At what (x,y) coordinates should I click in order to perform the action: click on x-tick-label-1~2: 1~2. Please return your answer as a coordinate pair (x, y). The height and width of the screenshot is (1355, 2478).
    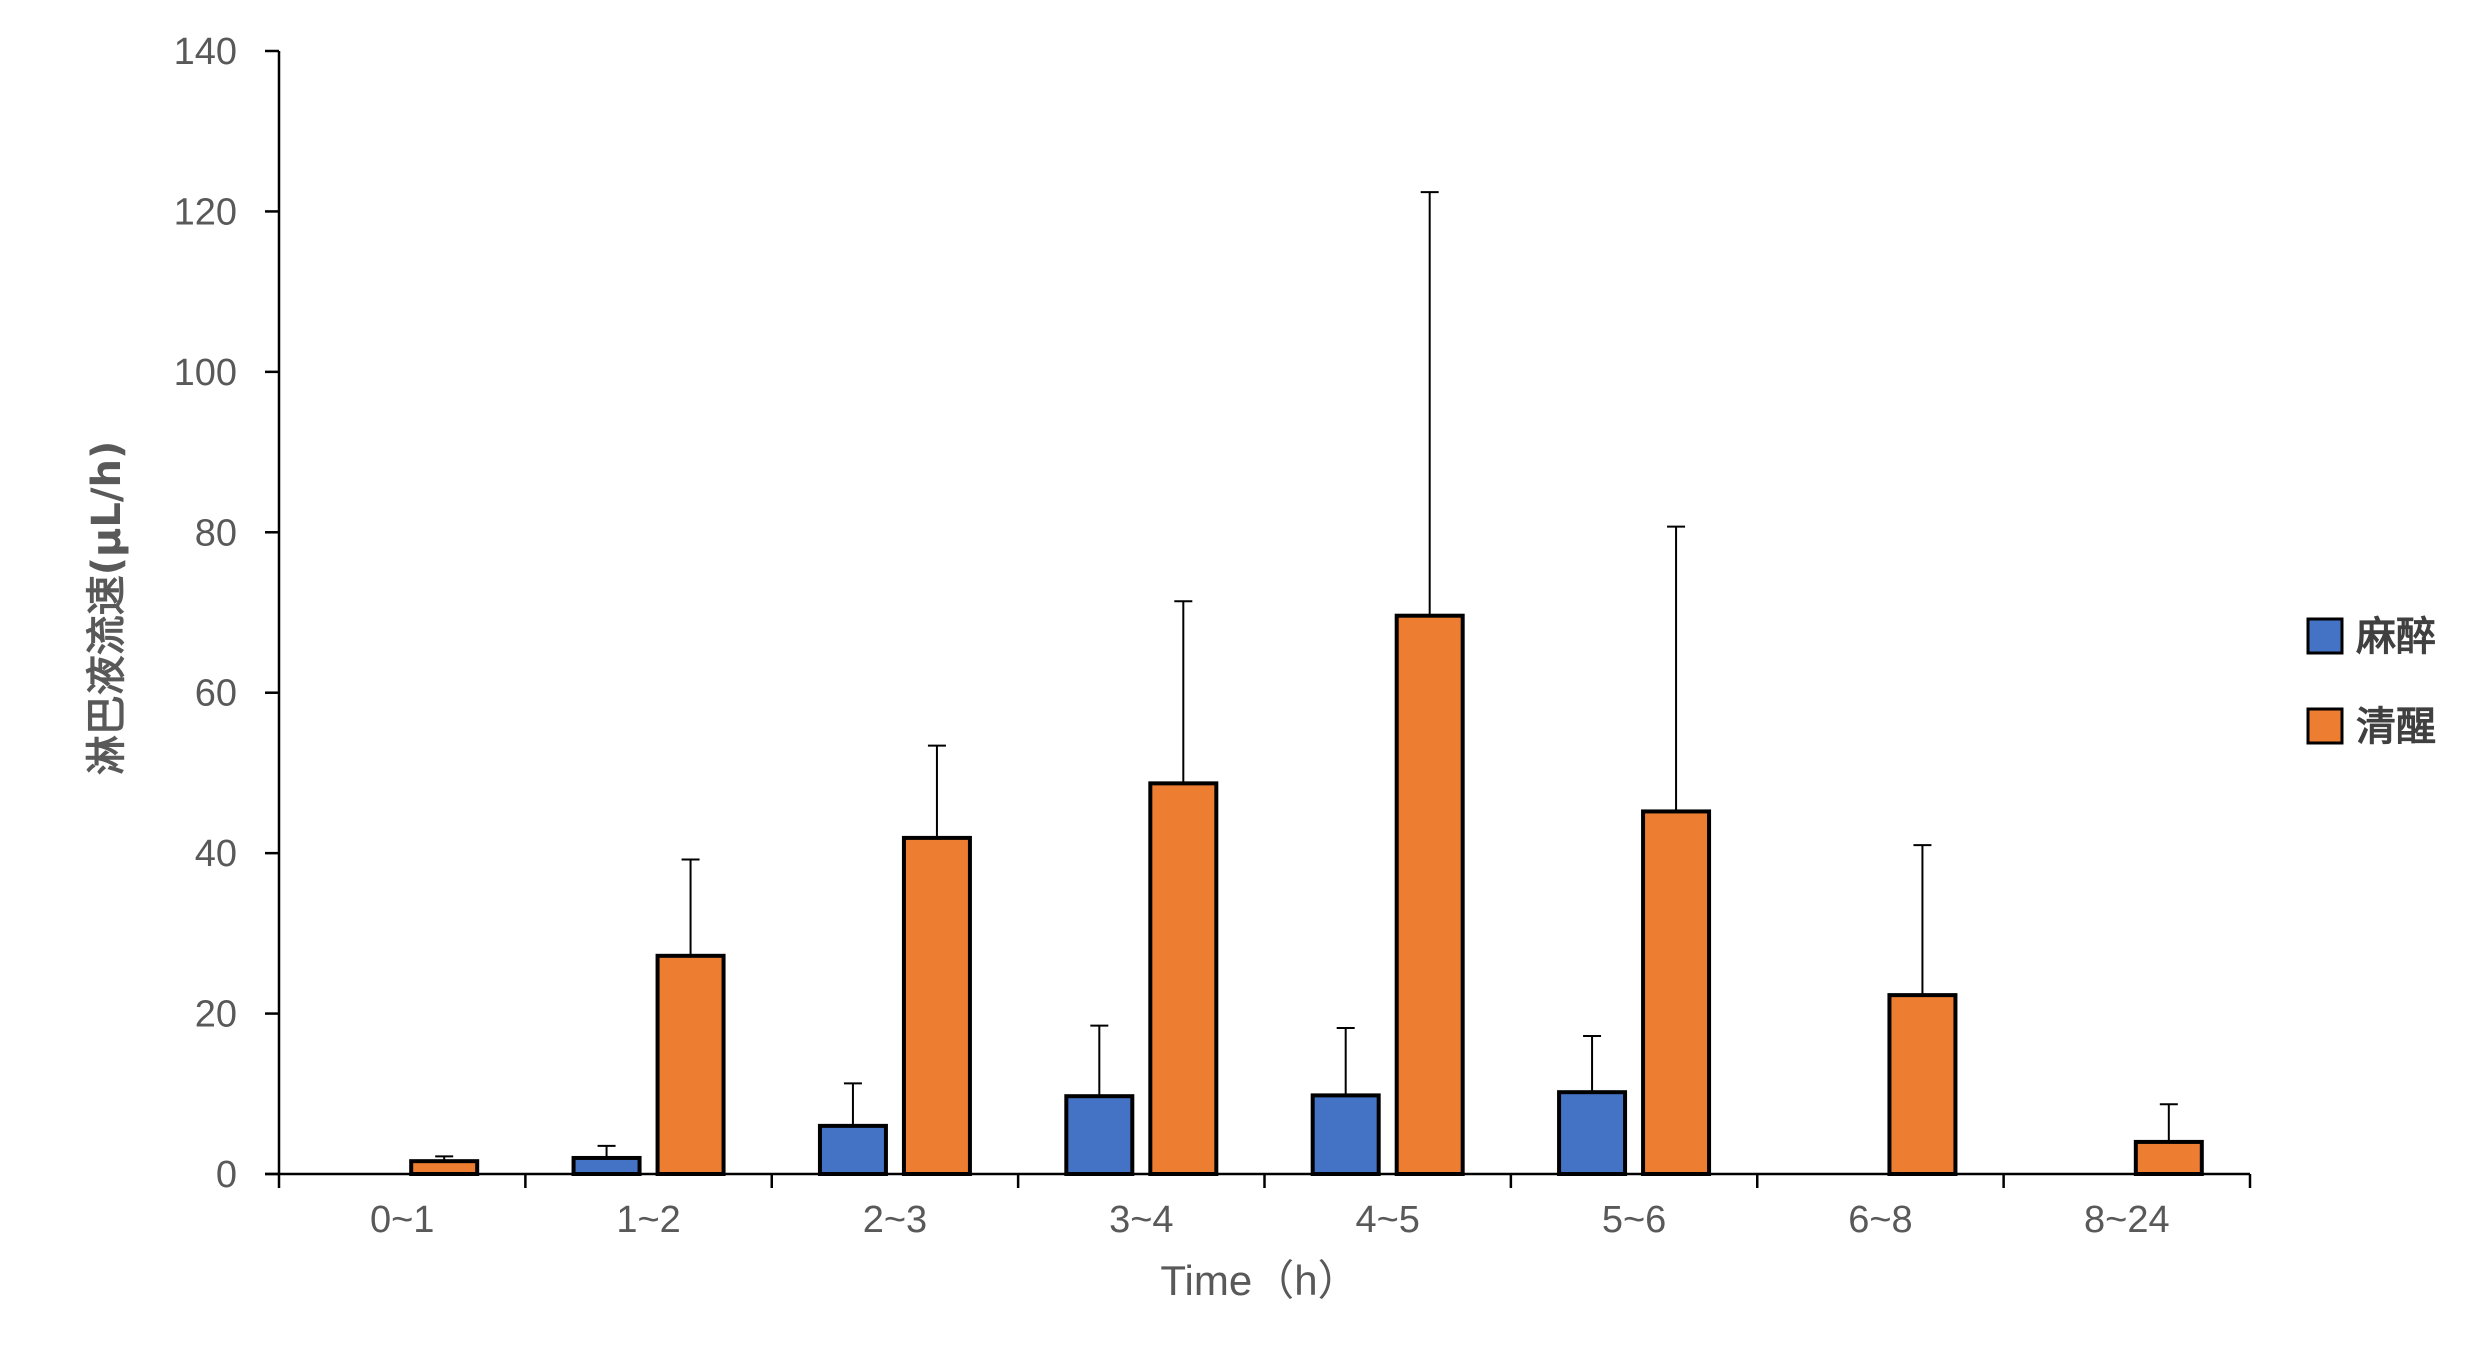
    Looking at the image, I should click on (648, 1220).